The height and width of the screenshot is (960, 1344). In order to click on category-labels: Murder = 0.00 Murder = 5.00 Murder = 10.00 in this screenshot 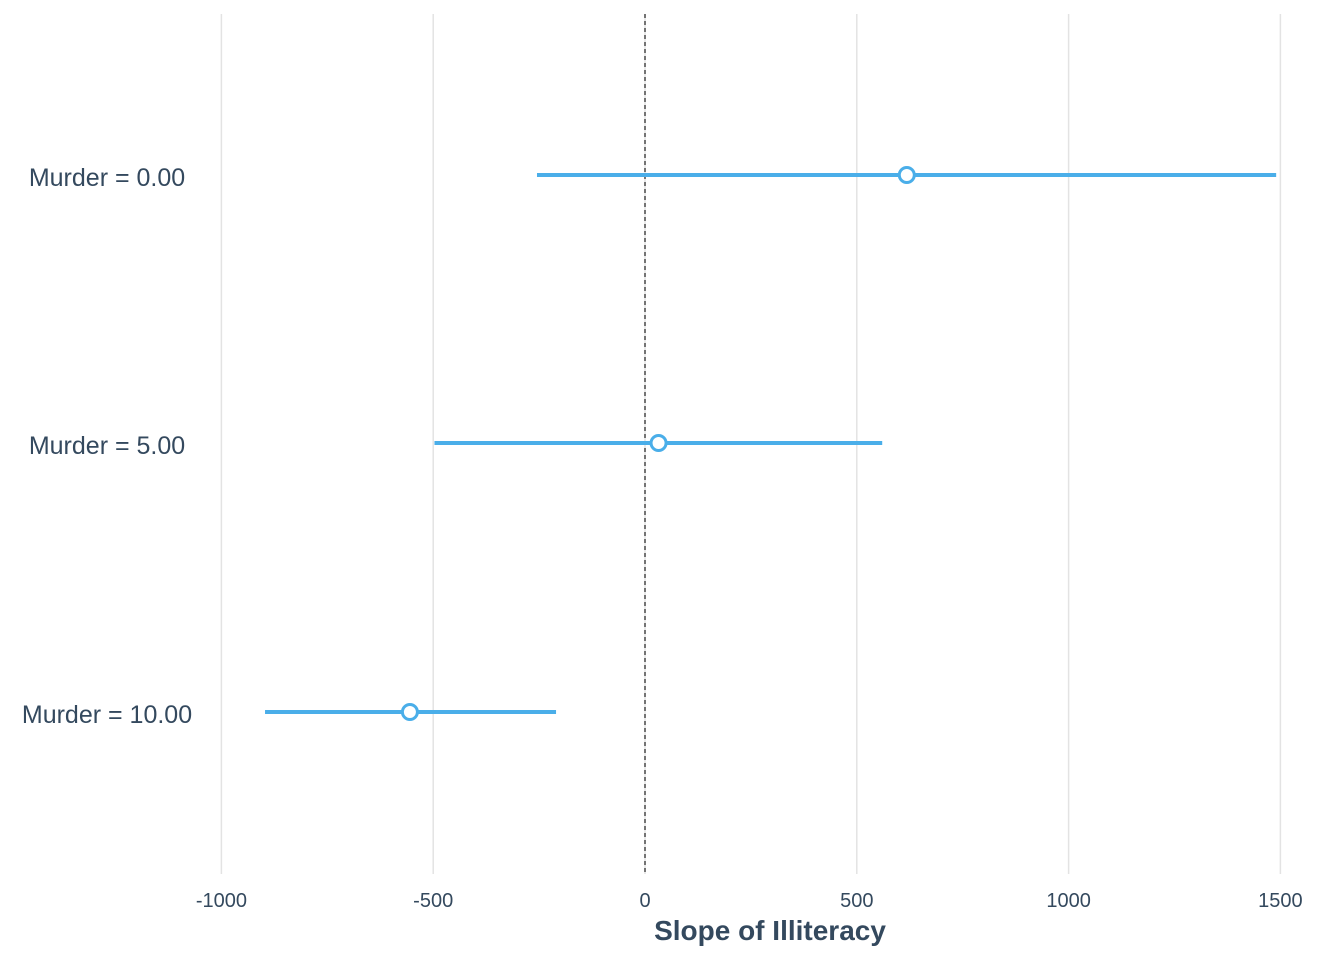, I will do `click(107, 446)`.